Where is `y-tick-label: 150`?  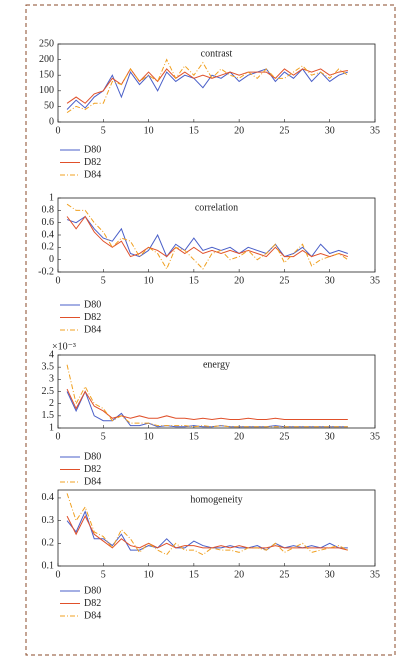 y-tick-label: 150 is located at coordinates (46, 74).